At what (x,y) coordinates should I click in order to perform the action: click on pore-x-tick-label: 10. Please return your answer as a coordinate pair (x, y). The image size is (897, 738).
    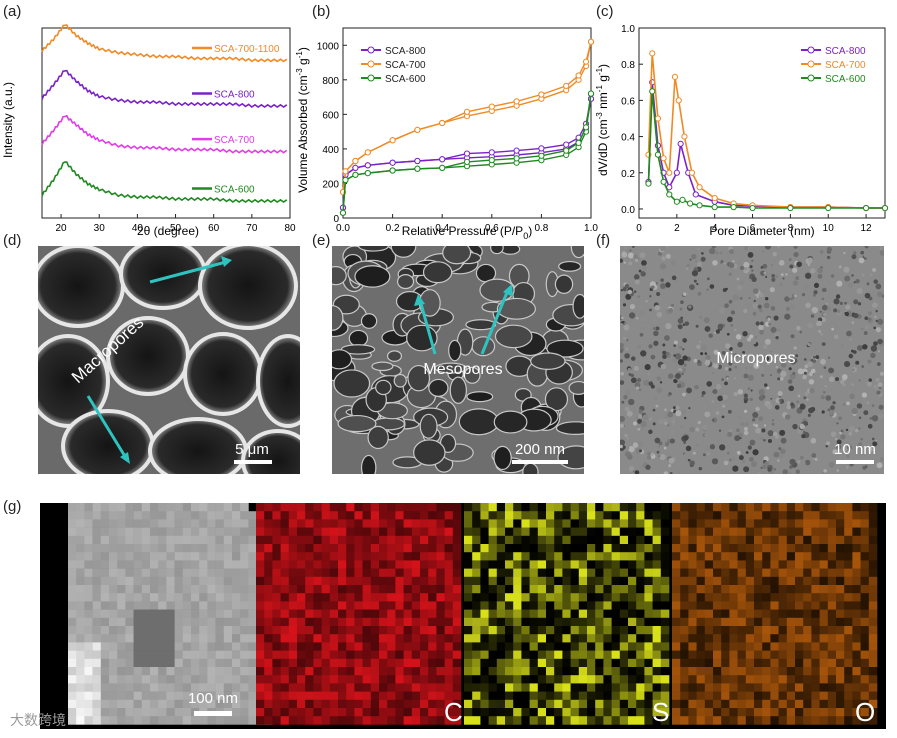
    Looking at the image, I should click on (829, 228).